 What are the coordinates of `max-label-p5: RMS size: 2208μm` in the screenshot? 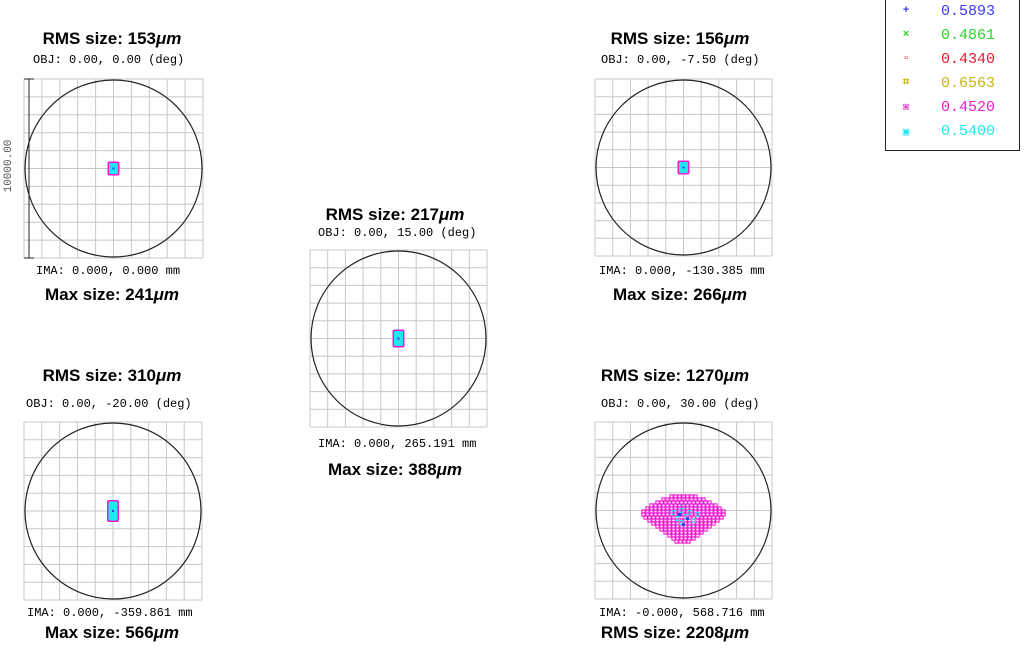 It's located at (675, 633).